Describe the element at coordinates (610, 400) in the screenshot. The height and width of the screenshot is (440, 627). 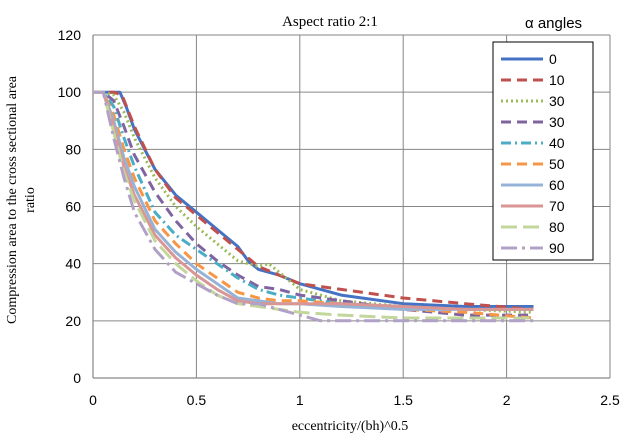
I see `x-tick-label: 2.5` at that location.